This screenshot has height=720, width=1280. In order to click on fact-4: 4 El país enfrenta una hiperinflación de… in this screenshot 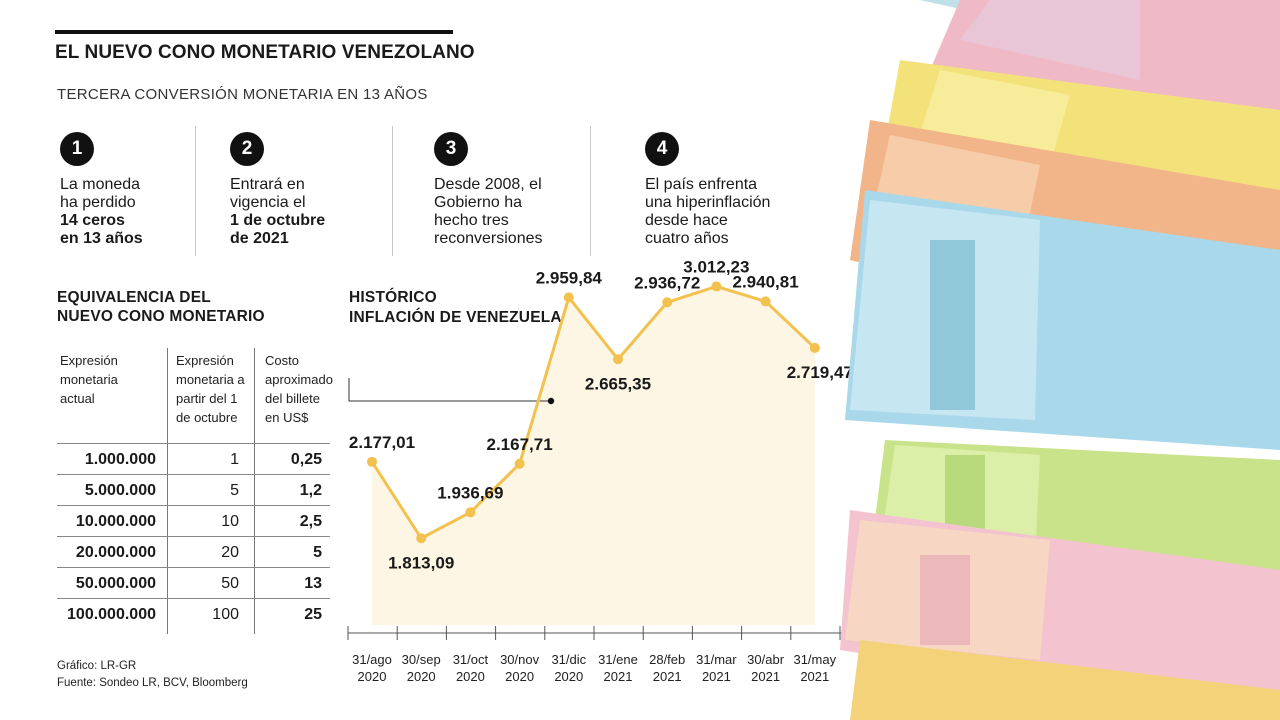, I will do `click(707, 190)`.